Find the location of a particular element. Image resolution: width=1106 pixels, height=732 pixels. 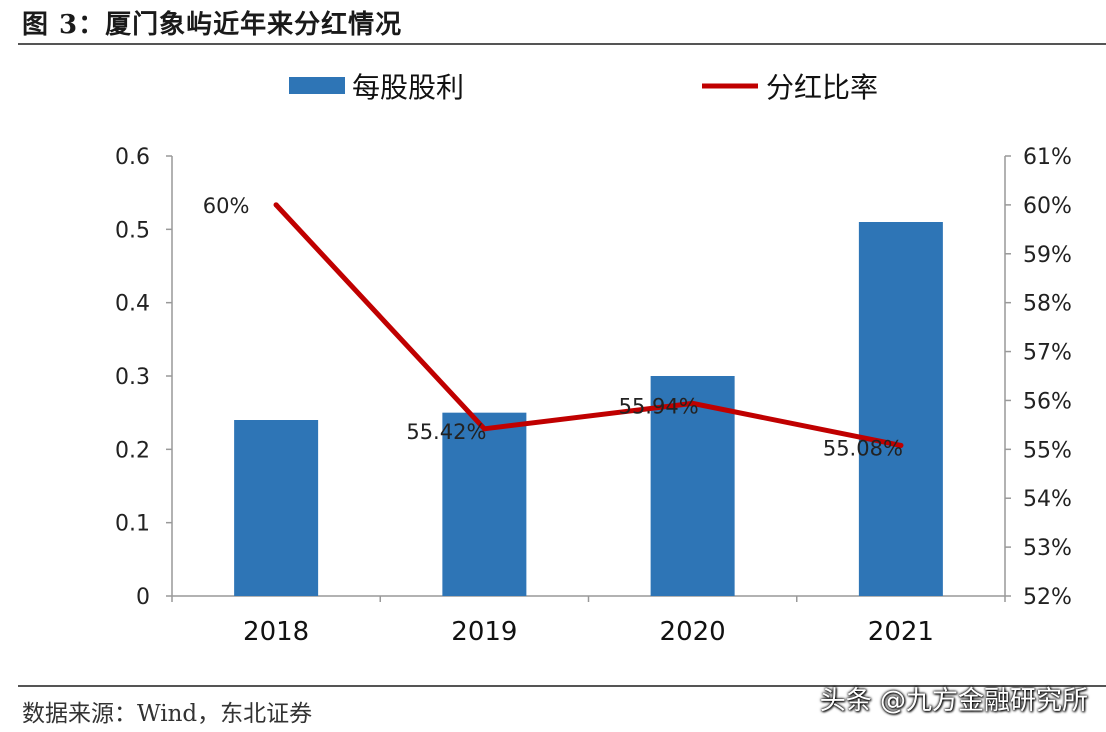

right-tick-label: 54% is located at coordinates (1047, 499).